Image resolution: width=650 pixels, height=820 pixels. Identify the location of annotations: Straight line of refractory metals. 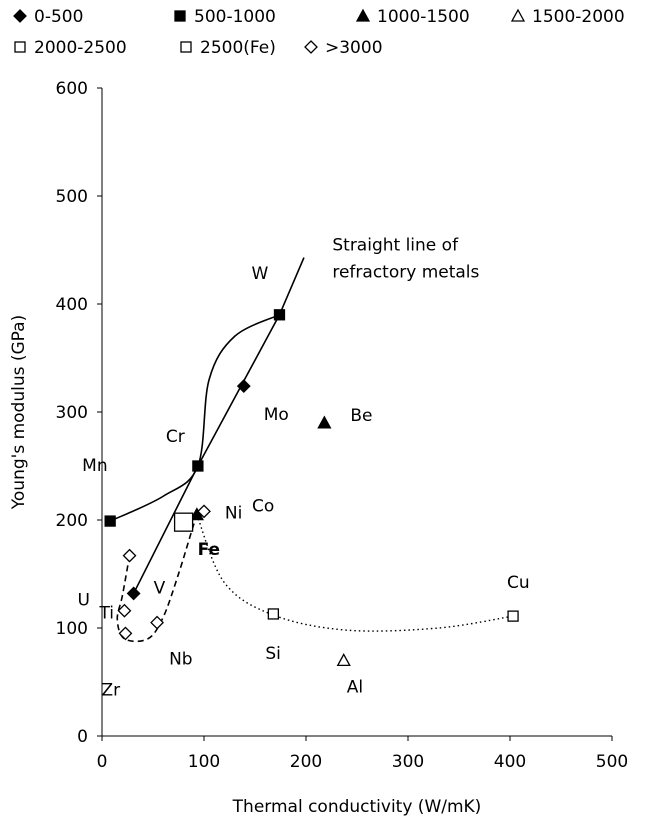
(405, 259).